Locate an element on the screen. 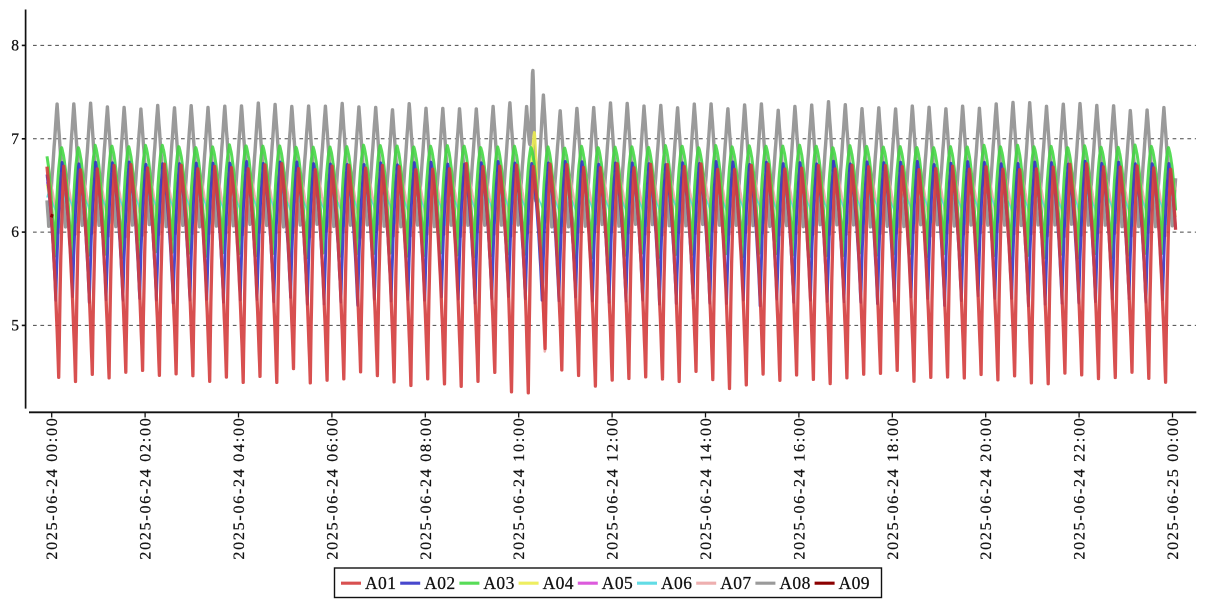 The image size is (1207, 605). svg-text: A02 is located at coordinates (439, 583).